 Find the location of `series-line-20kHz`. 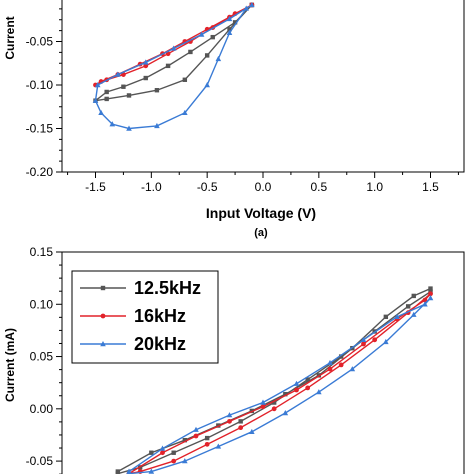

series-line-20kHz is located at coordinates (173, 67).